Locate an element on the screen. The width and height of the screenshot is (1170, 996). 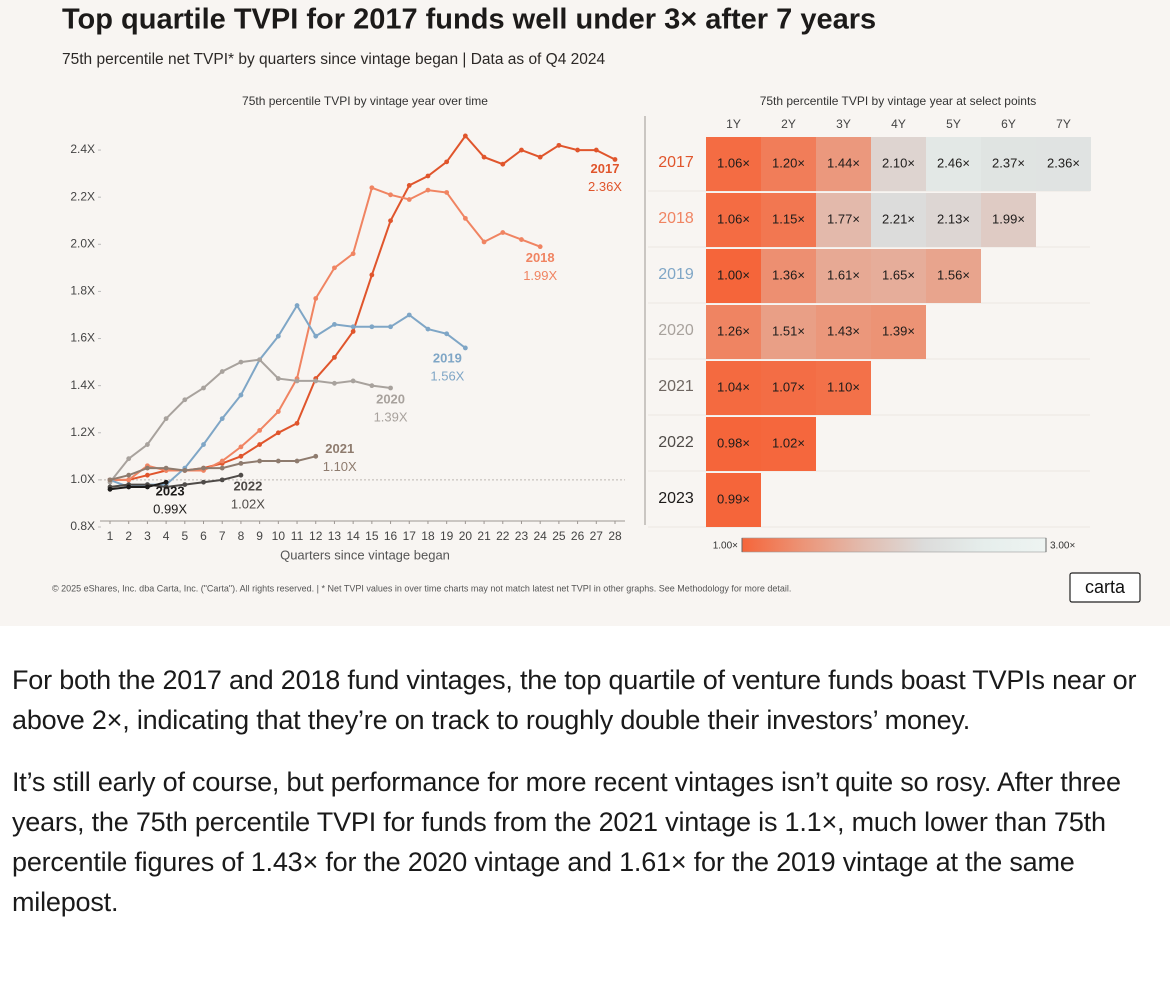
colorbar is located at coordinates (894, 545).